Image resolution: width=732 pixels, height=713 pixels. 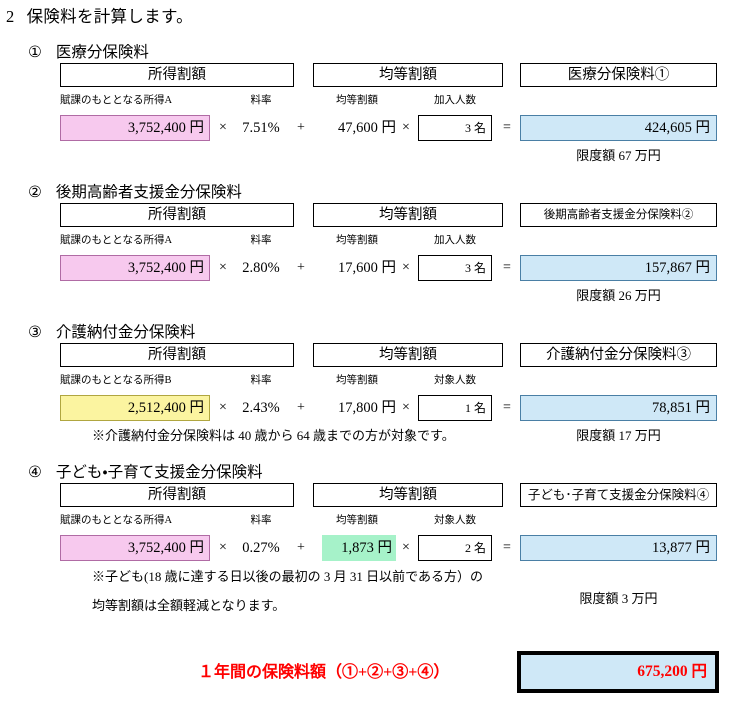 What do you see at coordinates (618, 355) in the screenshot?
I see `header-result: 介護納付金分保険料③` at bounding box center [618, 355].